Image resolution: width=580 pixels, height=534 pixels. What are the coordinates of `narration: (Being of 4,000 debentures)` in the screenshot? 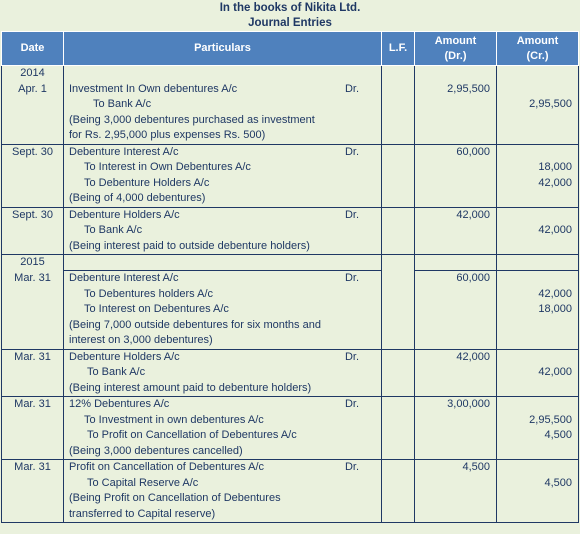 It's located at (137, 198).